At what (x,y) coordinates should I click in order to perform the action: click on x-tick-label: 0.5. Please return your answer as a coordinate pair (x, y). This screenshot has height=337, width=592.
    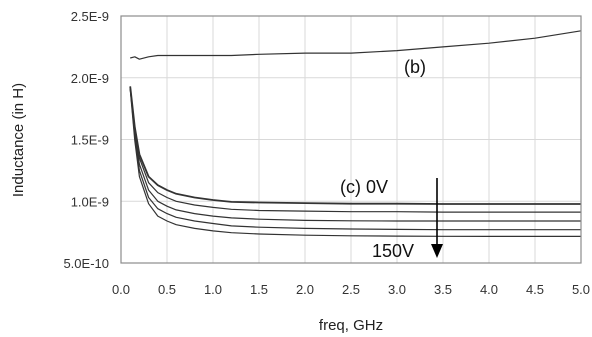
    Looking at the image, I should click on (167, 289).